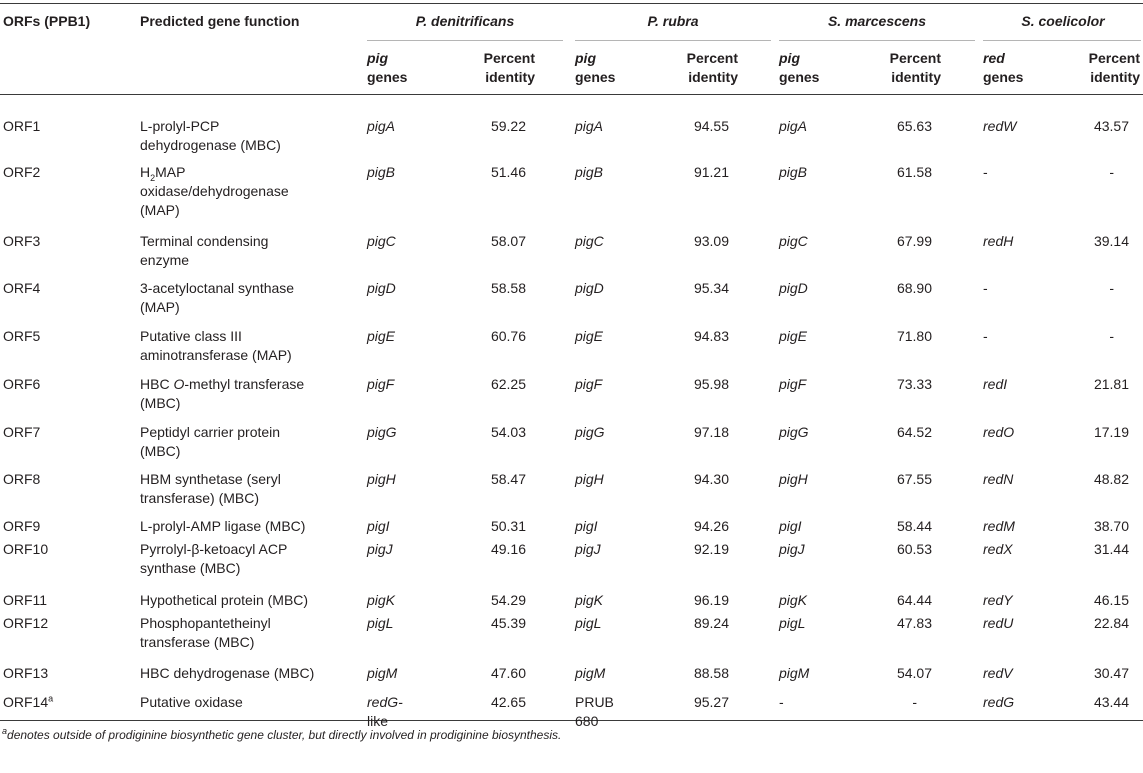 The height and width of the screenshot is (773, 1143). Describe the element at coordinates (1111, 384) in the screenshot. I see `sc-identity-cell: 21.81` at that location.